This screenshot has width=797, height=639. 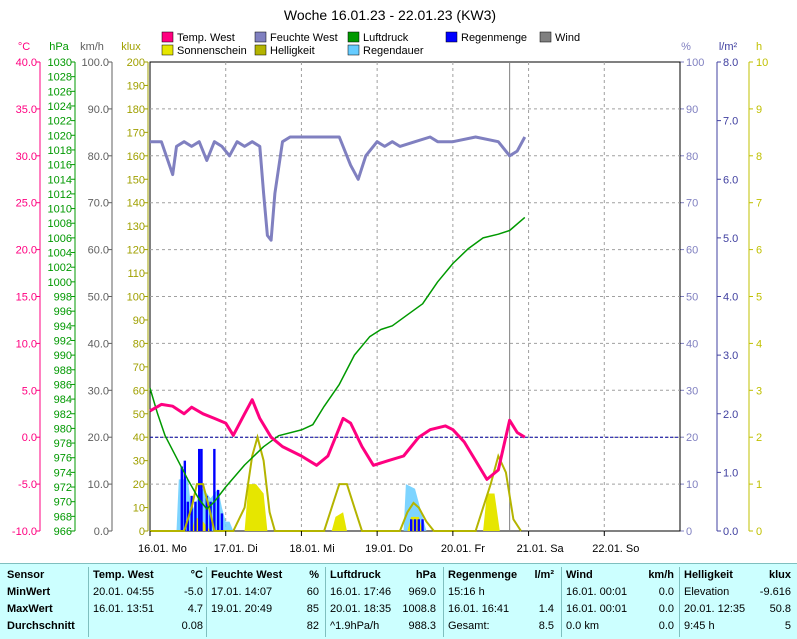 What do you see at coordinates (337, 439) in the screenshot?
I see `series-temp-west` at bounding box center [337, 439].